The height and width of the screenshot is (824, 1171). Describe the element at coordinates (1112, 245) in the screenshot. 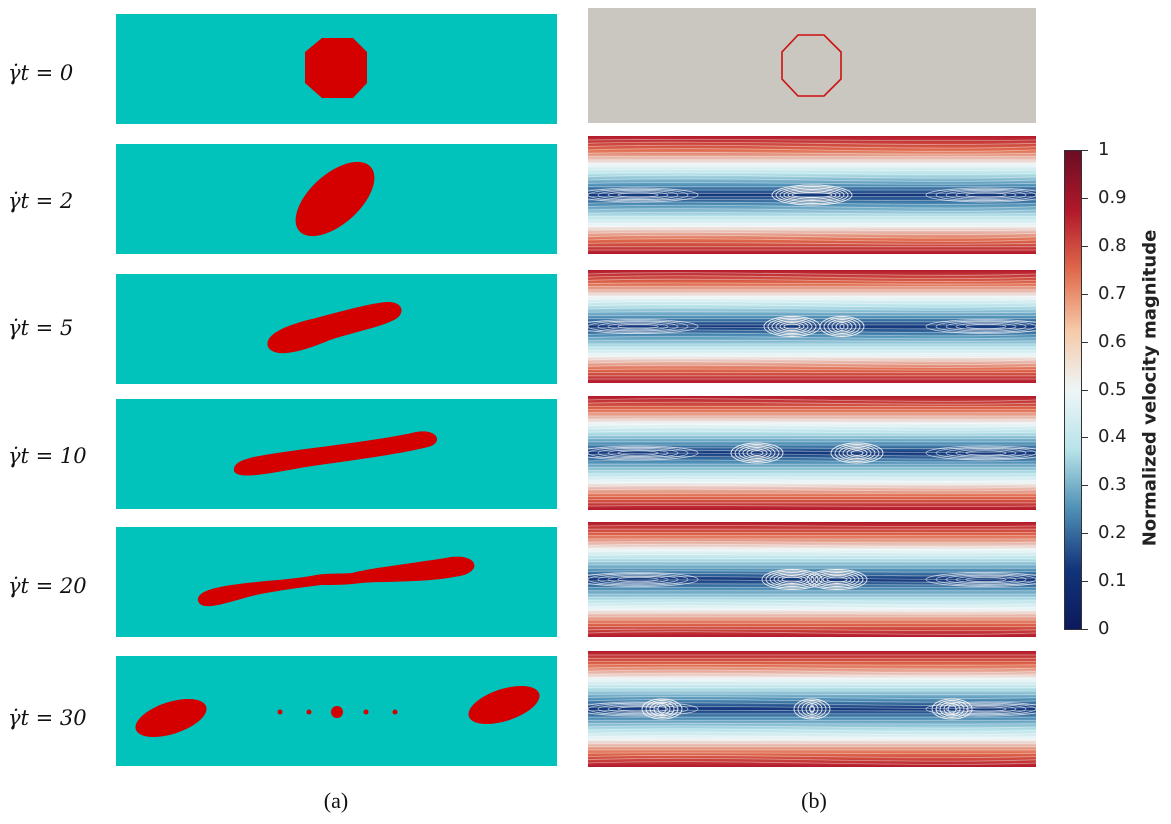

I see `colorbar-tick-label: 0.8` at that location.